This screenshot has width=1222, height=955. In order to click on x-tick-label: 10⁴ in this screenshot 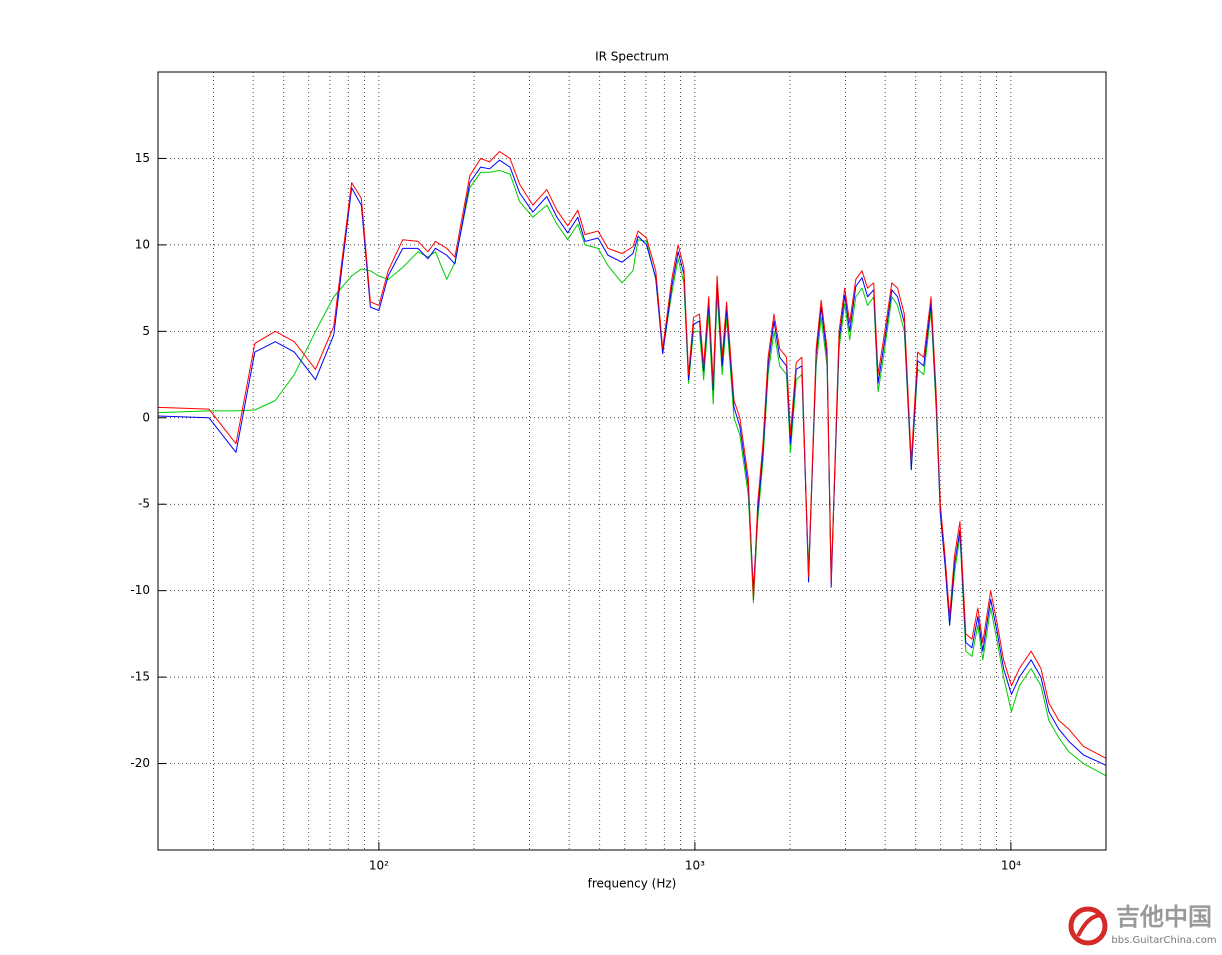, I will do `click(1011, 866)`.